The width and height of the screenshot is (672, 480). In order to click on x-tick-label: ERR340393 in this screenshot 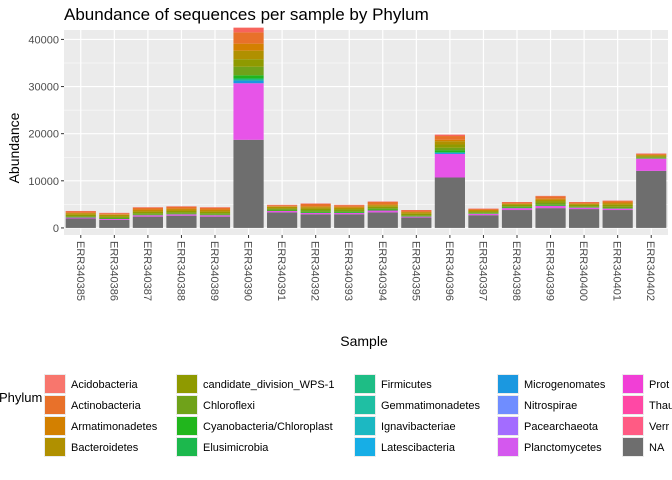, I will do `click(348, 271)`.